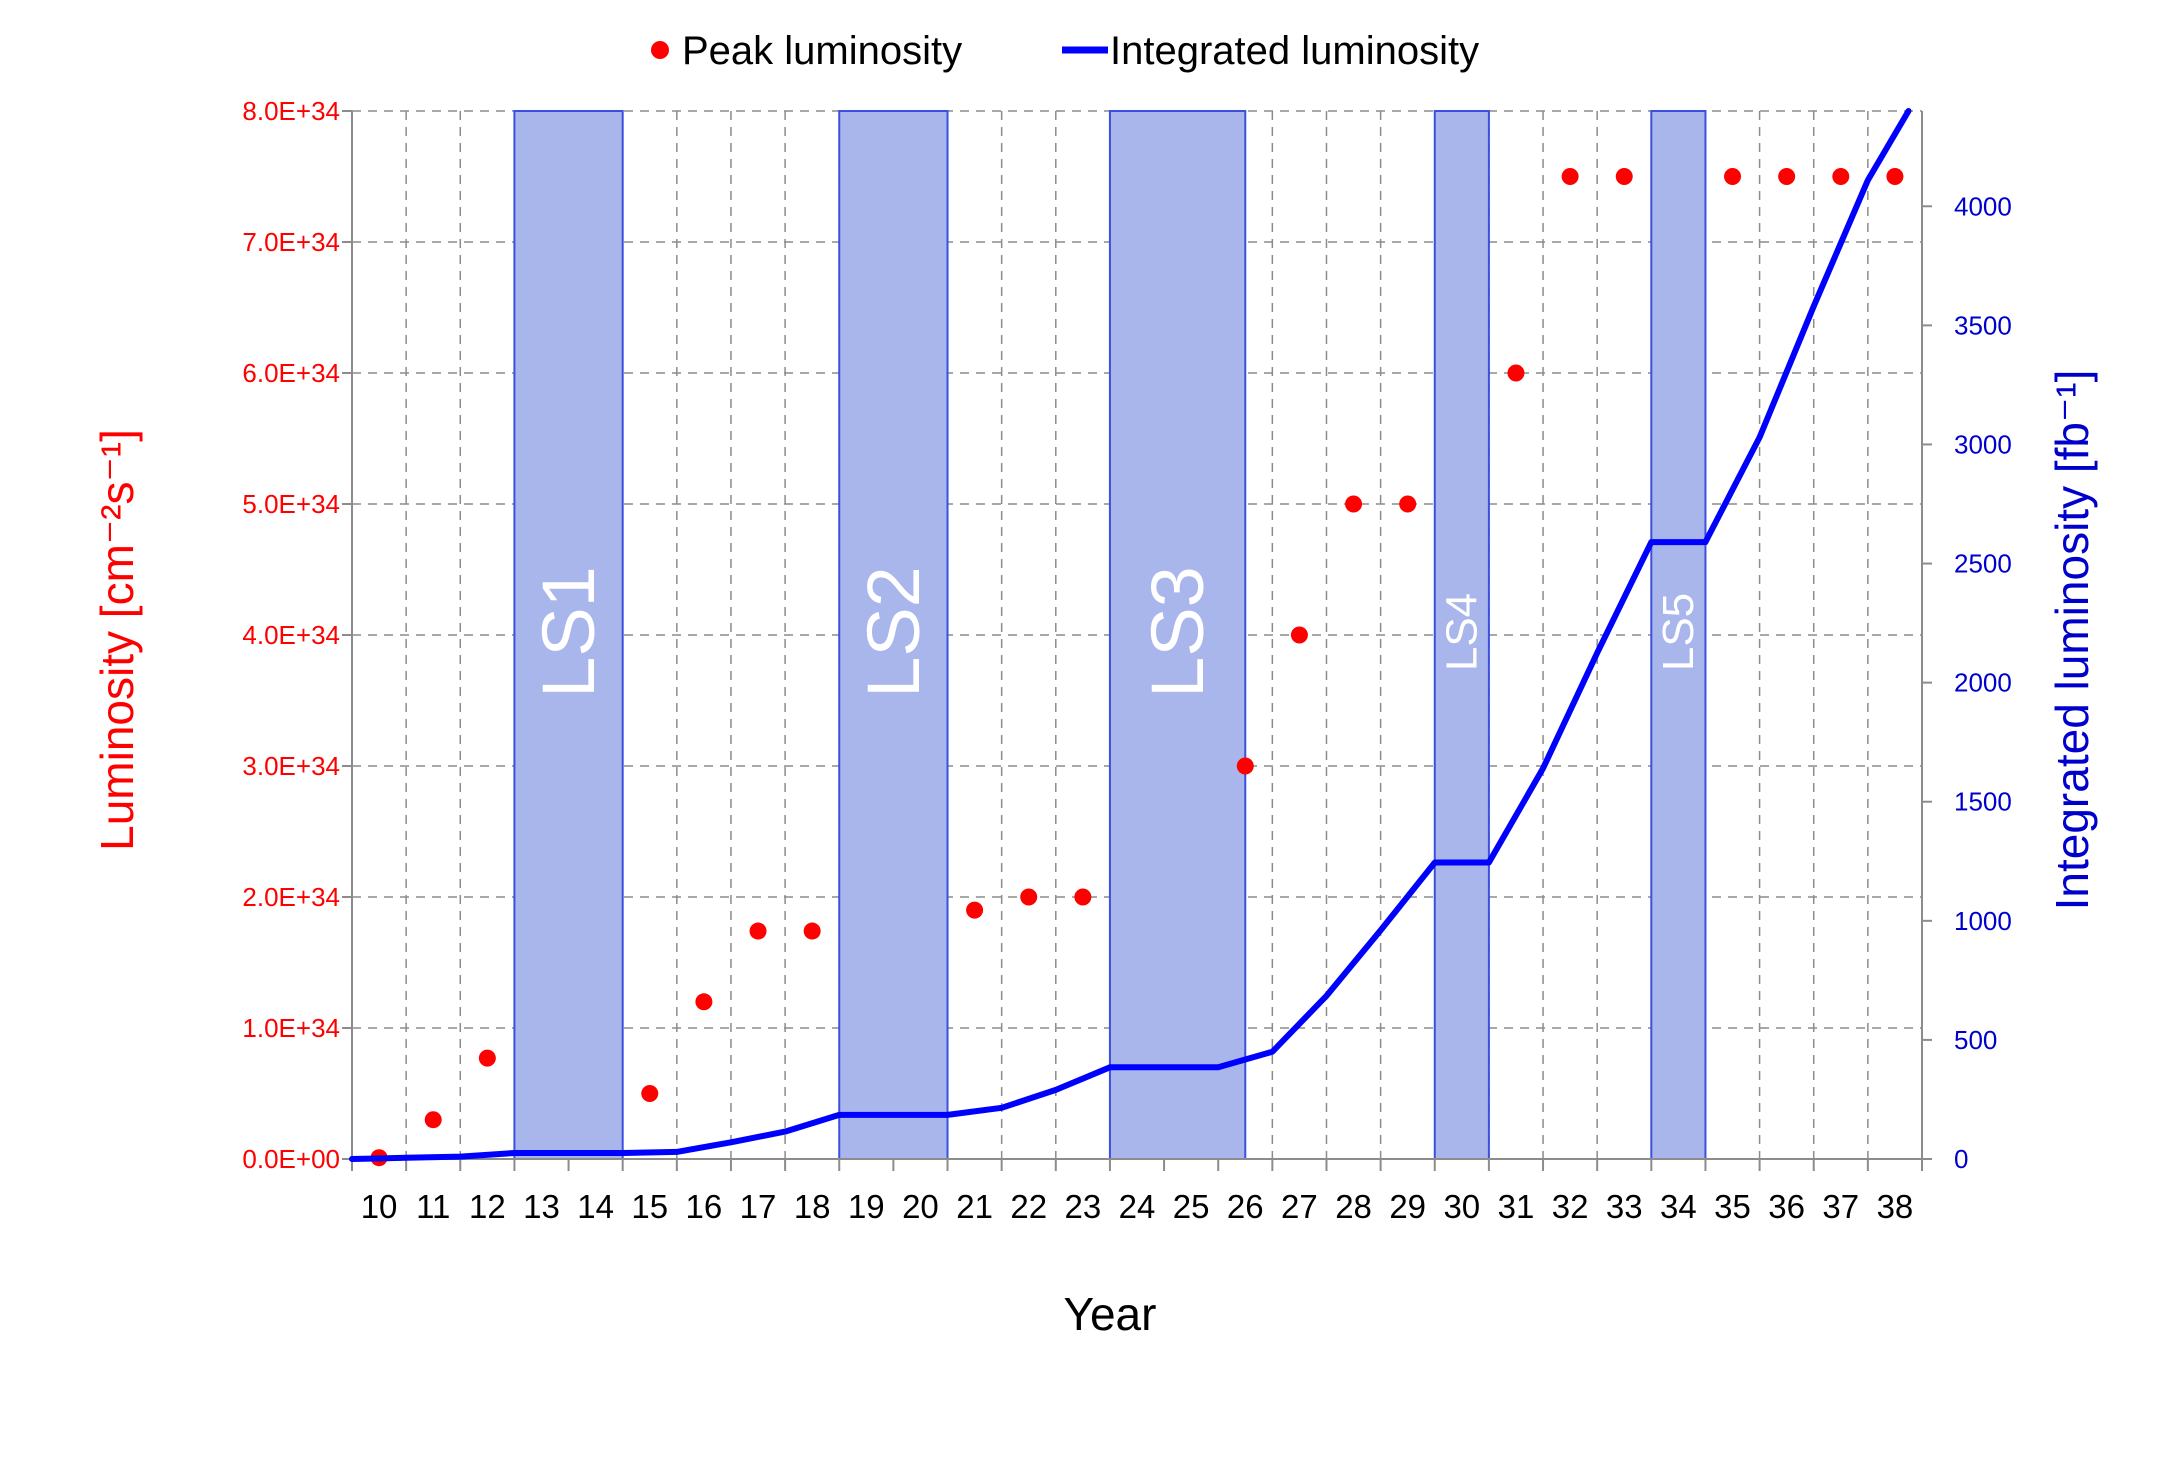 The image size is (2172, 1460). Describe the element at coordinates (1975, 1040) in the screenshot. I see `y2-tick-label: 500` at that location.